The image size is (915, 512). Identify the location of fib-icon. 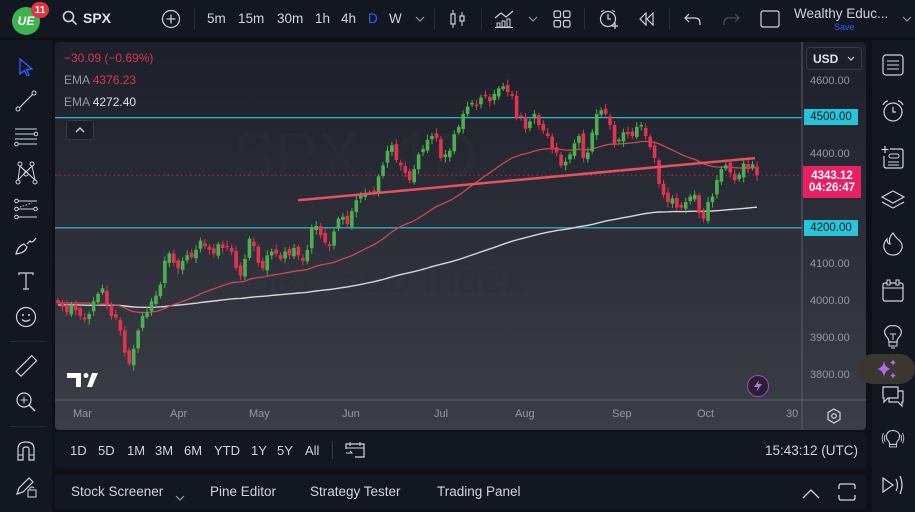
(26, 209).